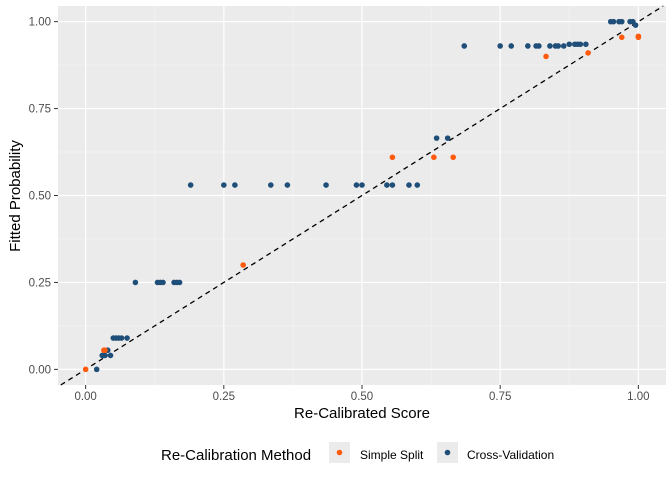 The image size is (672, 480). Describe the element at coordinates (40, 197) in the screenshot. I see `y-tick-label: 0.50` at that location.